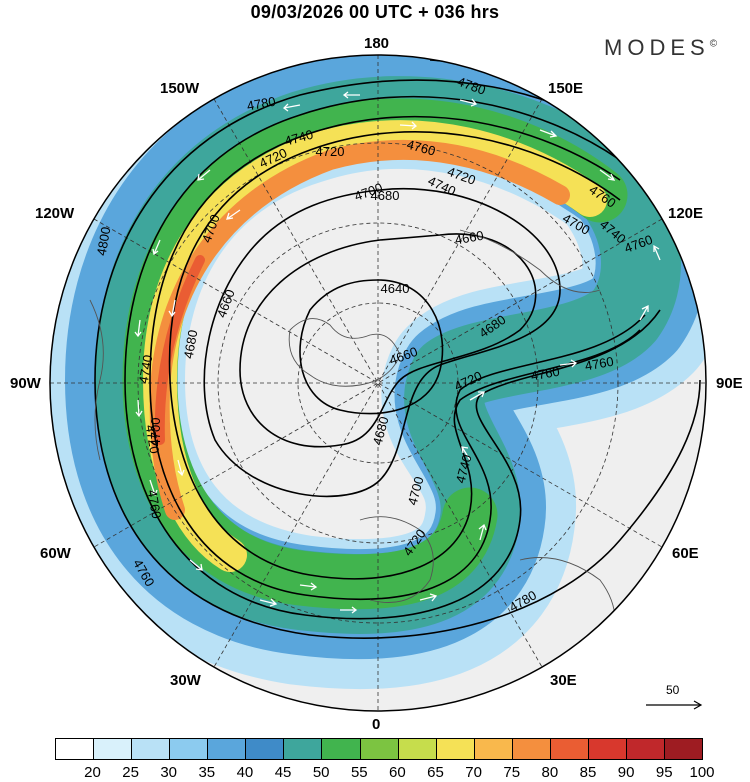 This screenshot has width=750, height=782. Describe the element at coordinates (588, 772) in the screenshot. I see `colorbar-tick-label: 85` at that location.